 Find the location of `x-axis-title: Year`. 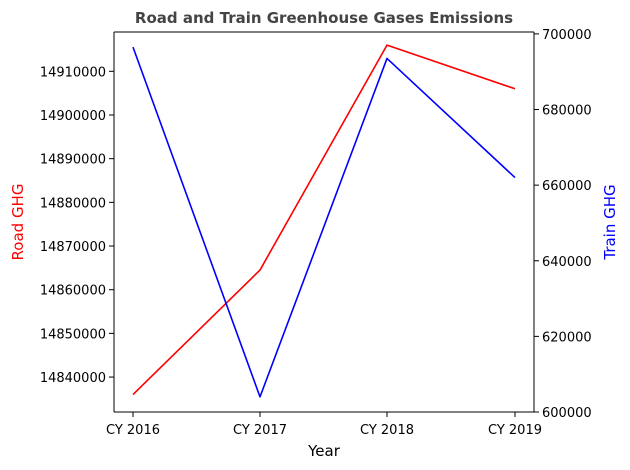

x-axis-title: Year is located at coordinates (324, 451).